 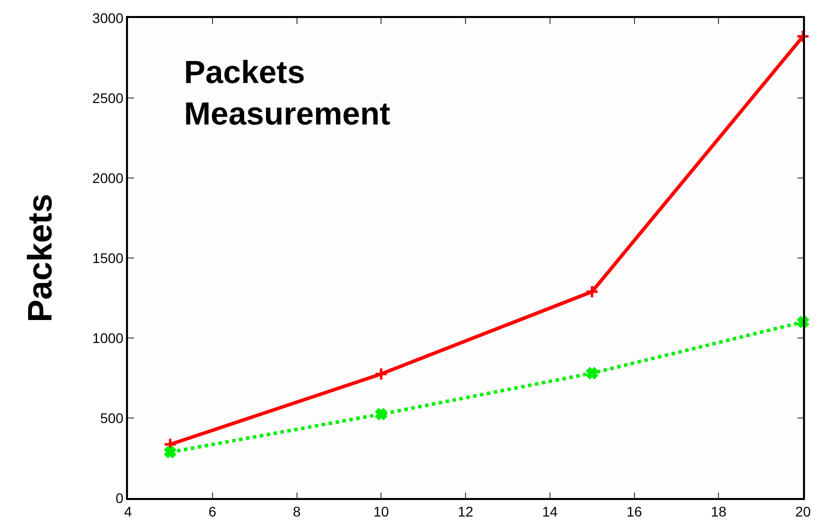 What do you see at coordinates (112, 418) in the screenshot?
I see `y-tick-label: 500` at bounding box center [112, 418].